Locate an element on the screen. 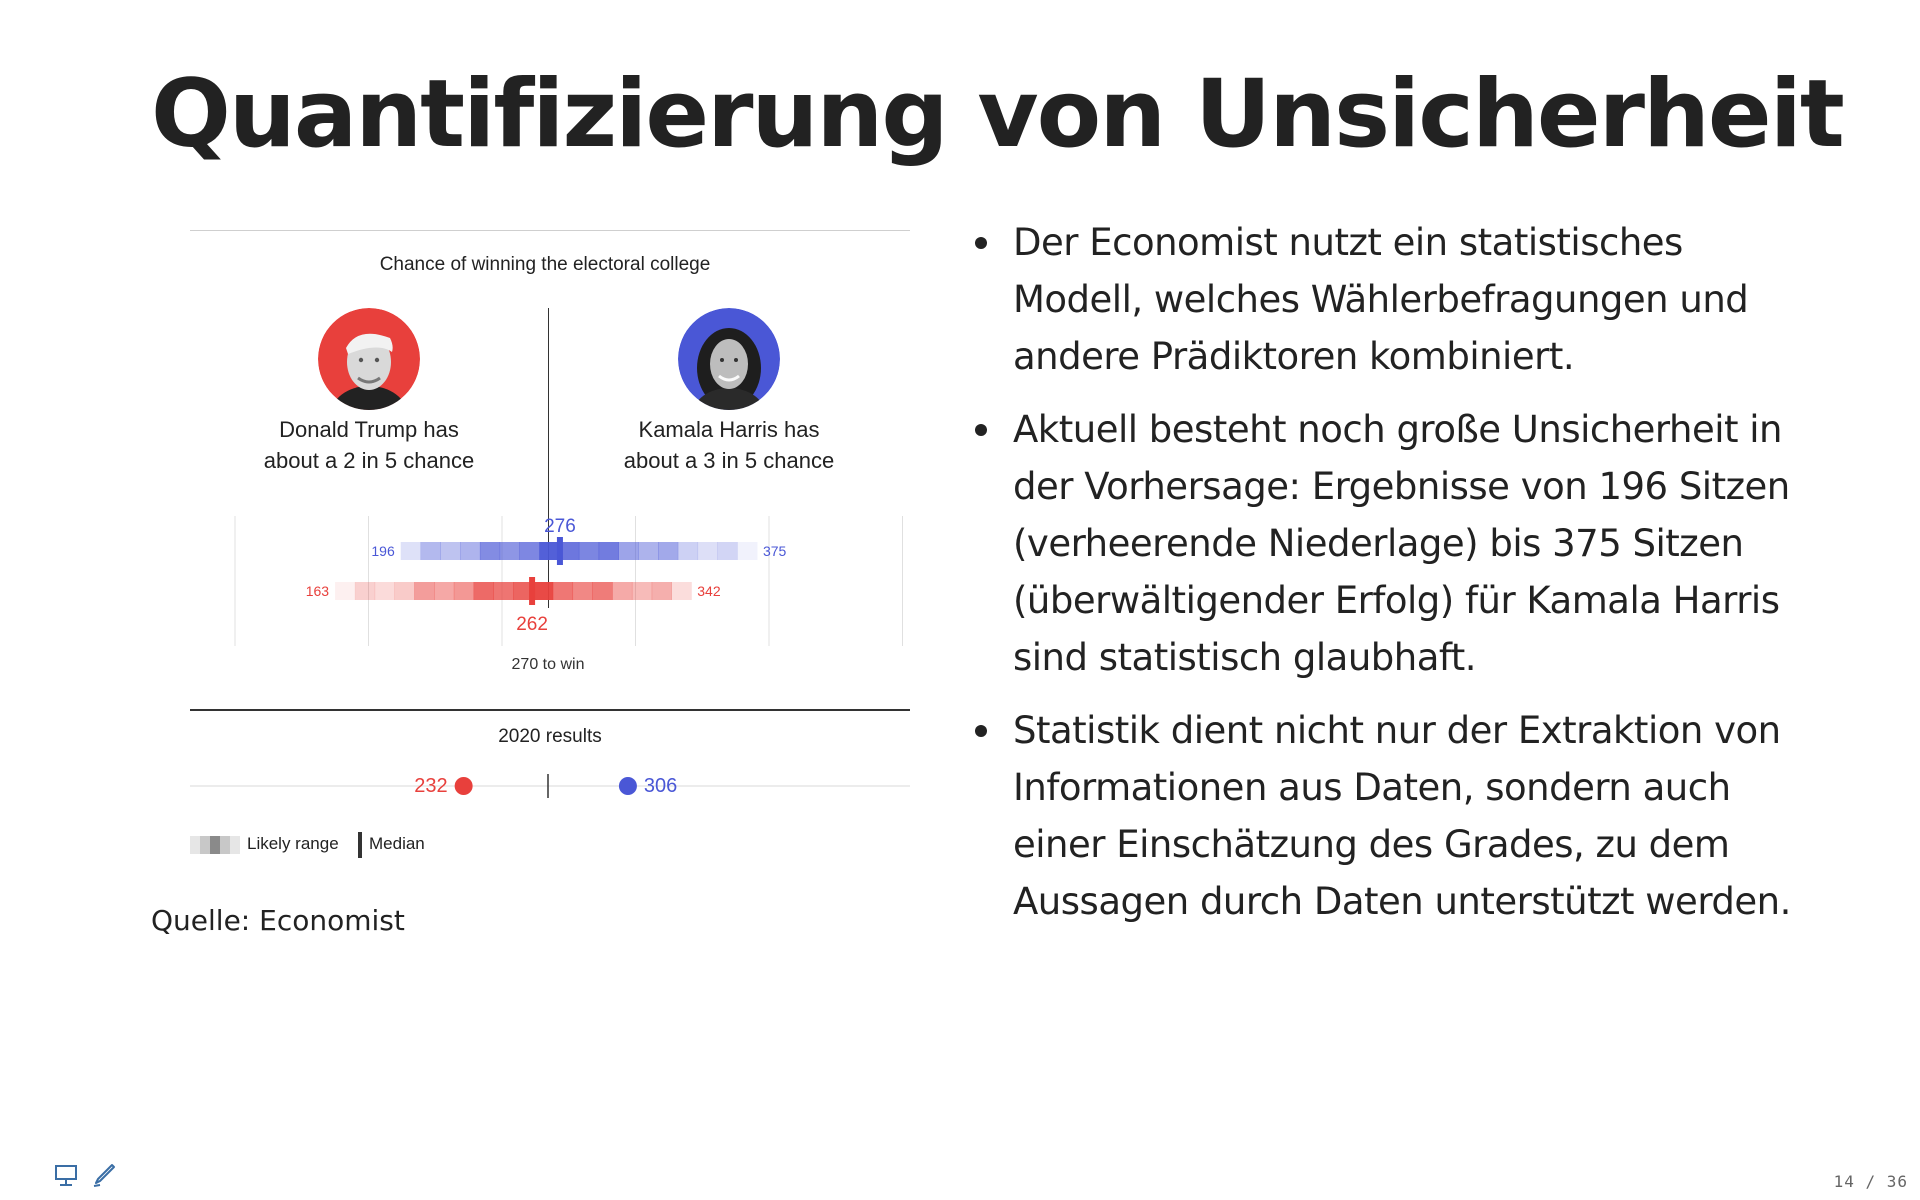 This screenshot has height=1200, width=1920. range-low-label: 163 is located at coordinates (318, 591).